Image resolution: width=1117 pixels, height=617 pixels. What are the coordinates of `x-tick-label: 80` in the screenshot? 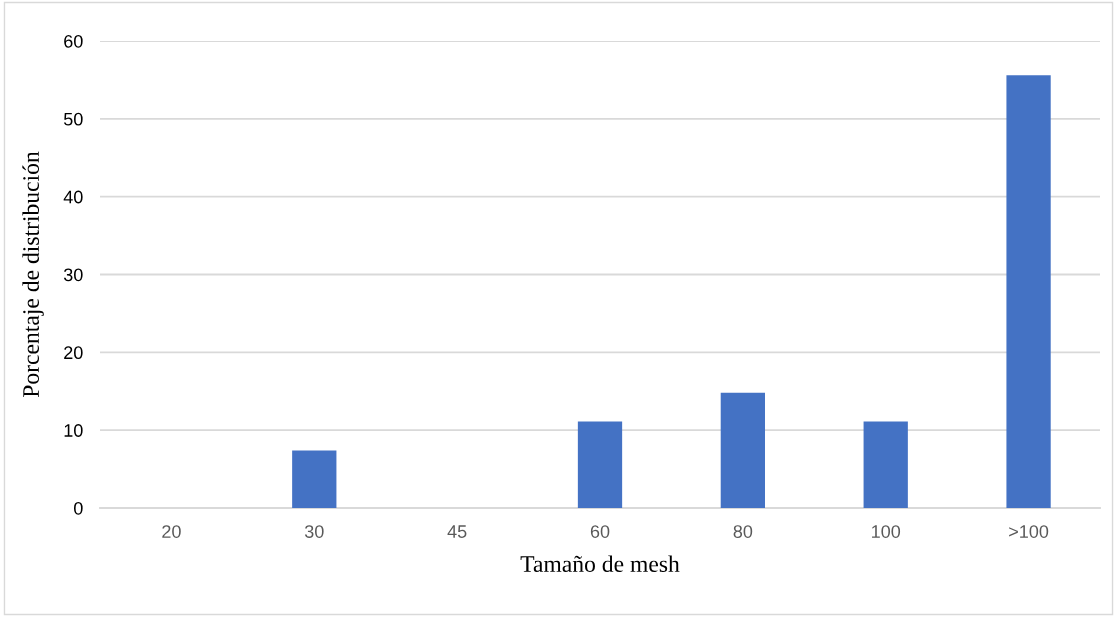 It's located at (743, 531).